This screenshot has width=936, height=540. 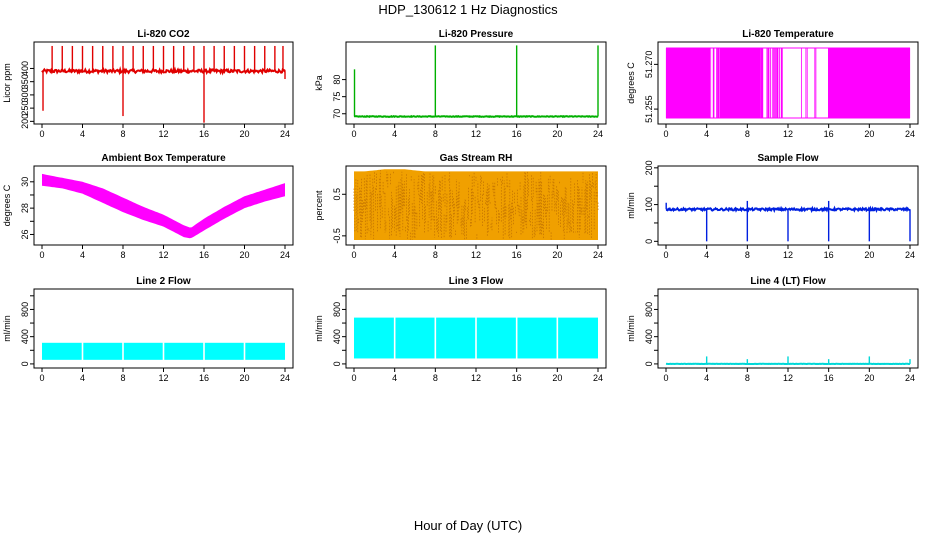 What do you see at coordinates (25, 234) in the screenshot?
I see `y-tick-label: 26` at bounding box center [25, 234].